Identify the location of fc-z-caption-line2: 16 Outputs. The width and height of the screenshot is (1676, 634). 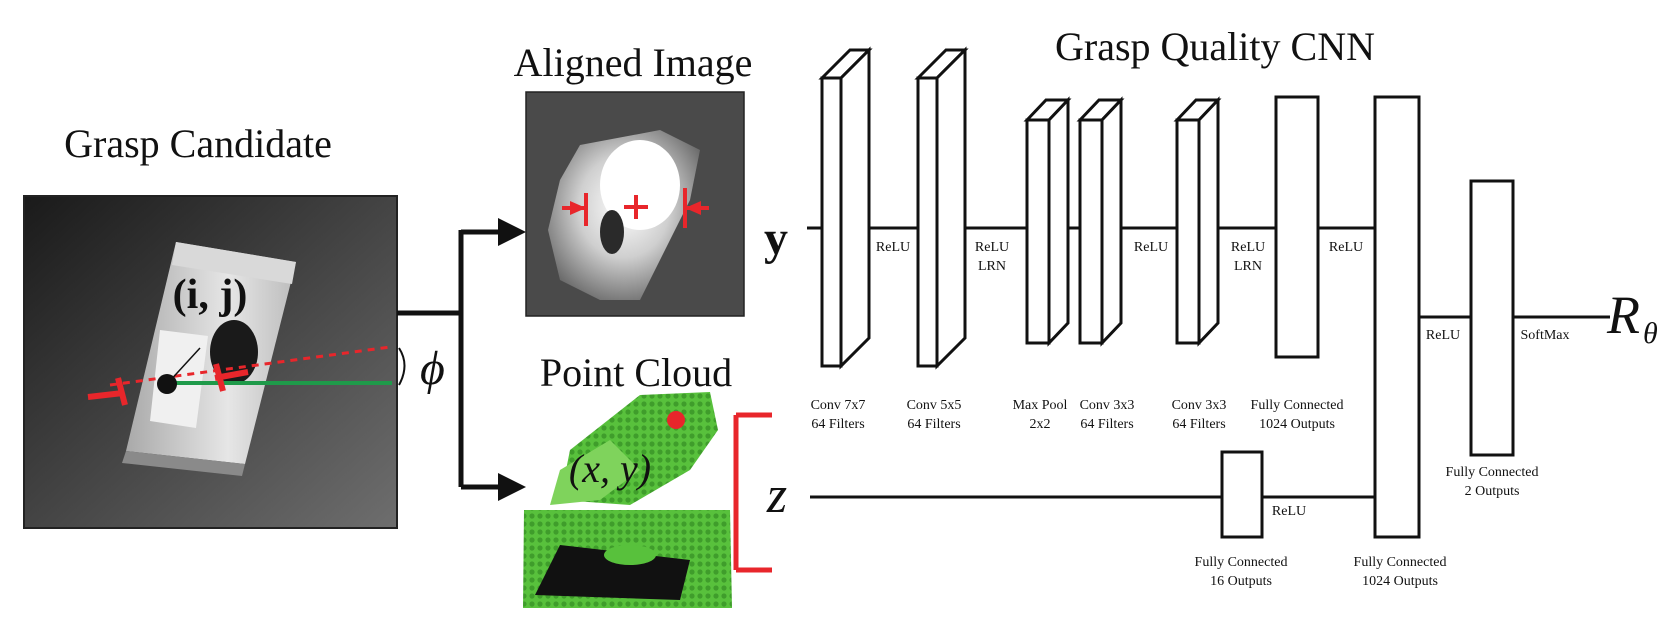
(1241, 581).